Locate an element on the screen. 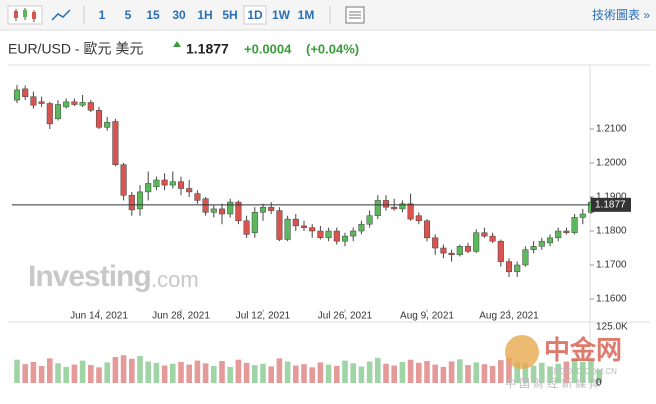 The width and height of the screenshot is (656, 404). candle-icon is located at coordinates (25, 15).